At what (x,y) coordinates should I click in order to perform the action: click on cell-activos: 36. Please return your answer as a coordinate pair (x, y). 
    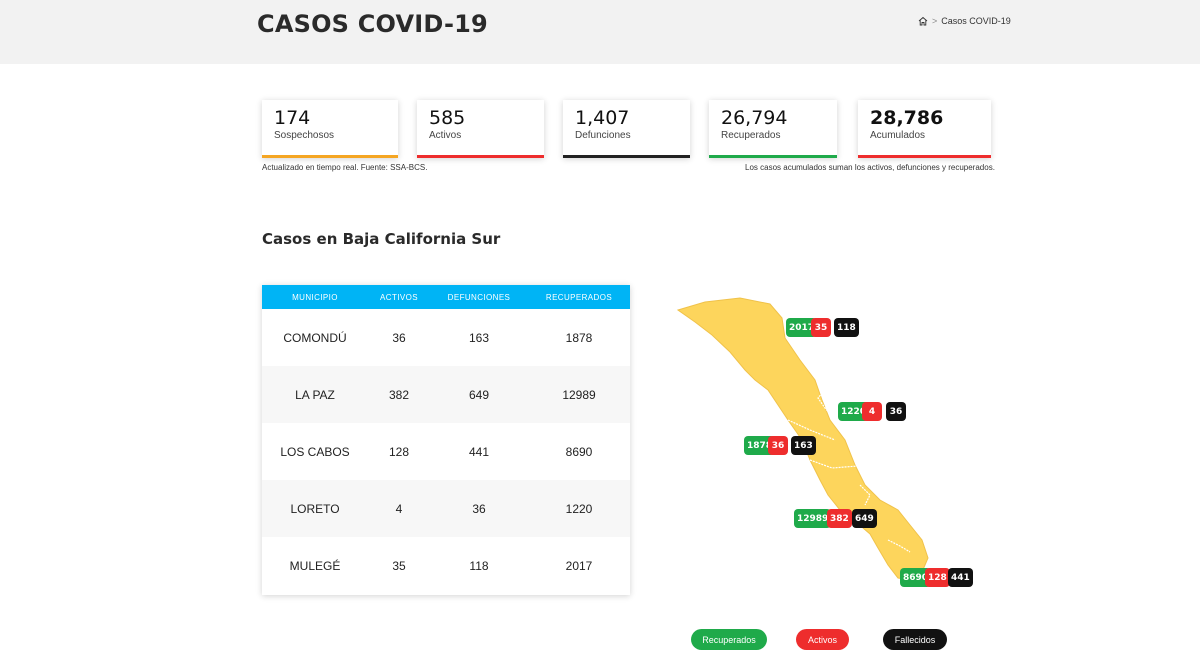
    Looking at the image, I should click on (399, 337).